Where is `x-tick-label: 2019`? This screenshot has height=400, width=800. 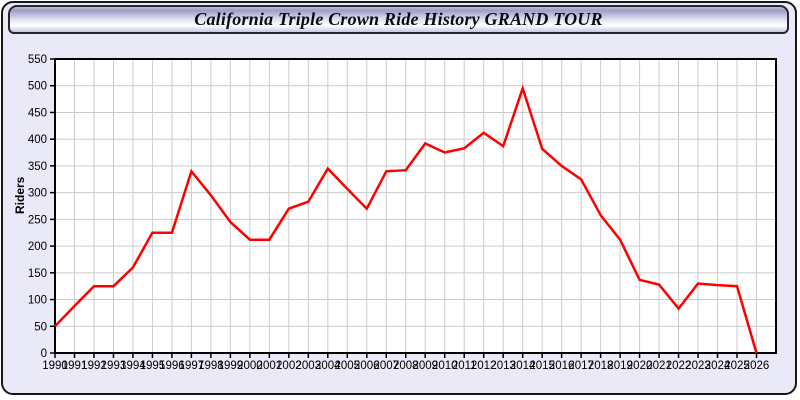 x-tick-label: 2019 is located at coordinates (620, 366).